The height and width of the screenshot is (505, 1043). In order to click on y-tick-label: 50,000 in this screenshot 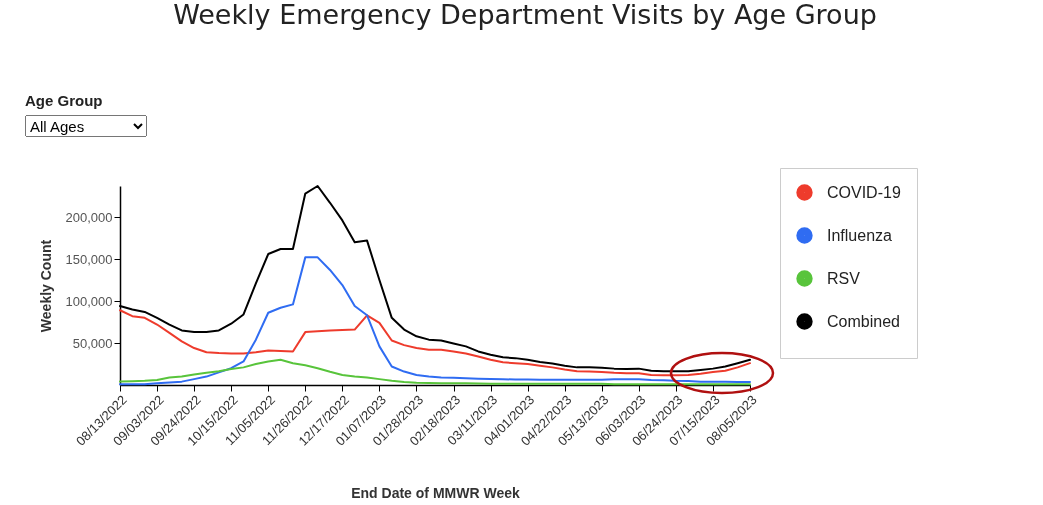, I will do `click(92, 343)`.